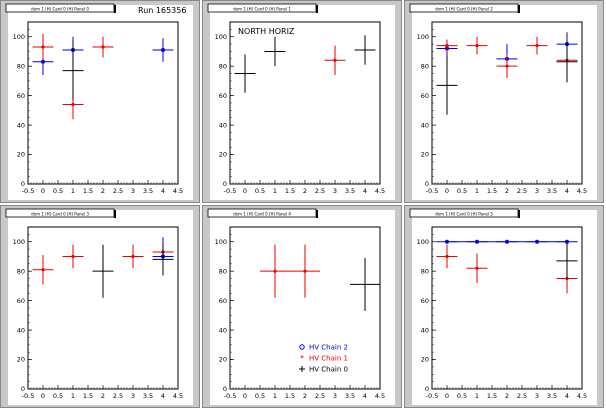 Image resolution: width=606 pixels, height=410 pixels. What do you see at coordinates (537, 396) in the screenshot?
I see `x-tick-label: 3` at bounding box center [537, 396].